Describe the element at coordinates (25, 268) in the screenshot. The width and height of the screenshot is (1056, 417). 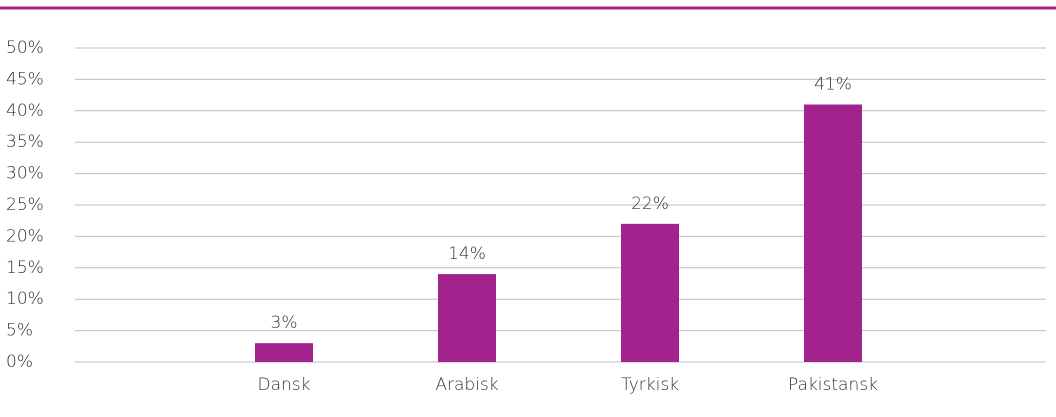
I see `y-tick-label: 15%` at that location.